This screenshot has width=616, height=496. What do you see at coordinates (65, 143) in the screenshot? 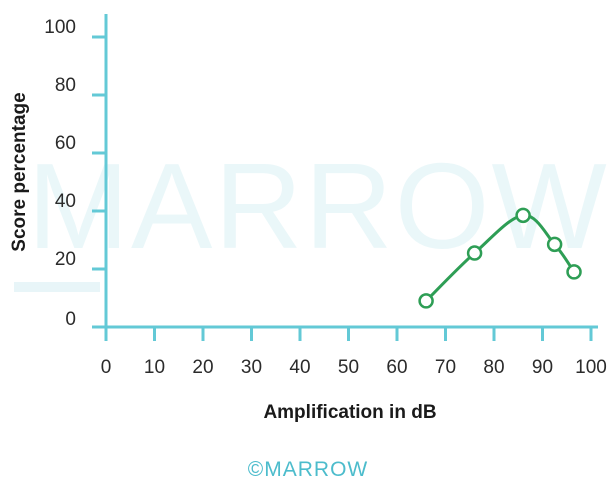
I see `y-tick-label: 60` at bounding box center [65, 143].